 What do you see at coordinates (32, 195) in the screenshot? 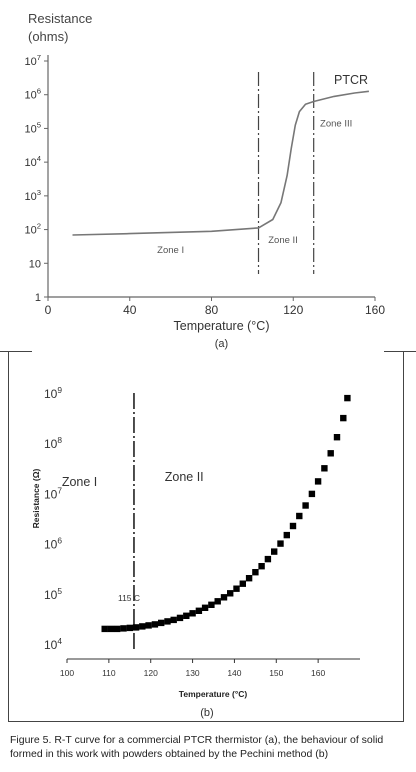
I see `y-tick-label-a-3: 10³` at bounding box center [32, 195].